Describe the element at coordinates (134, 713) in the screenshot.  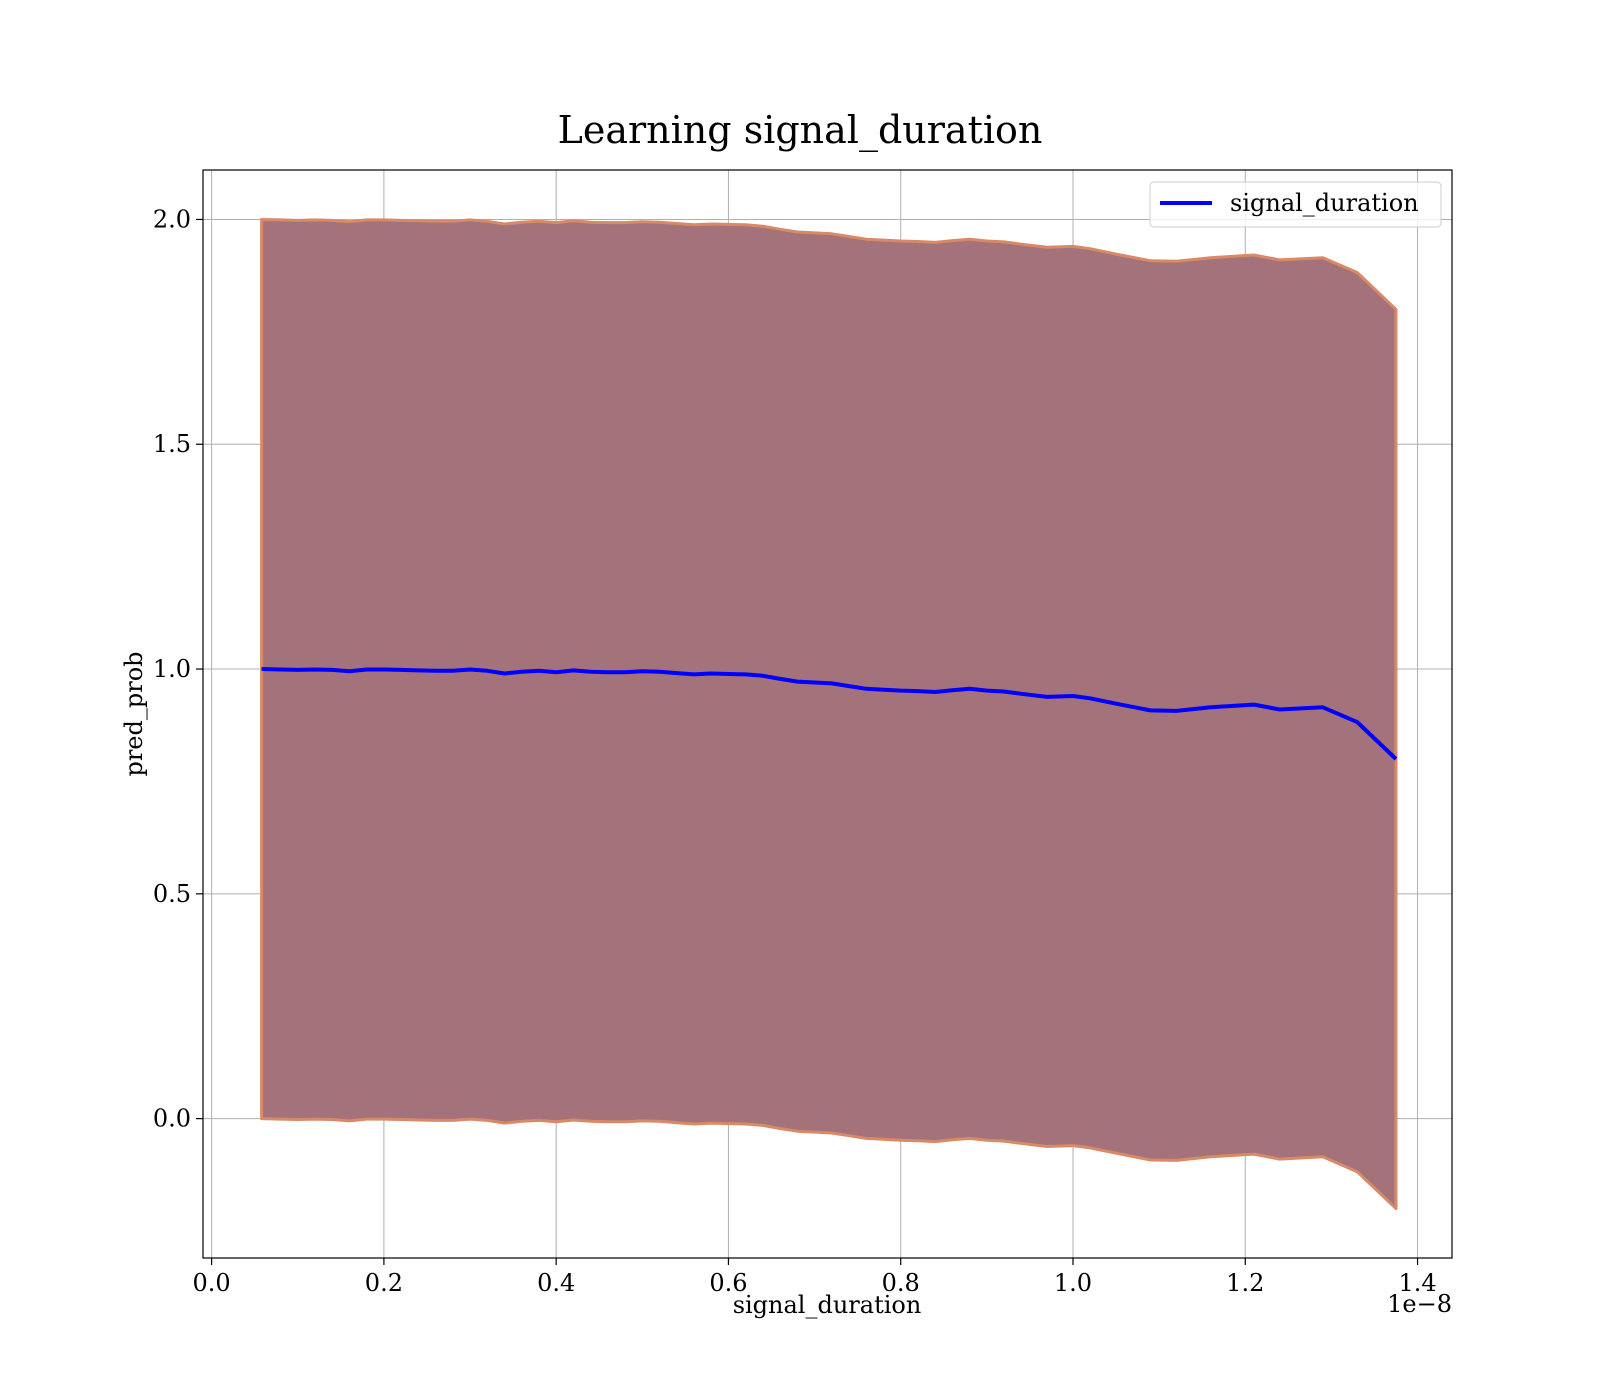
I see `y-axis-label: pred_prob` at that location.